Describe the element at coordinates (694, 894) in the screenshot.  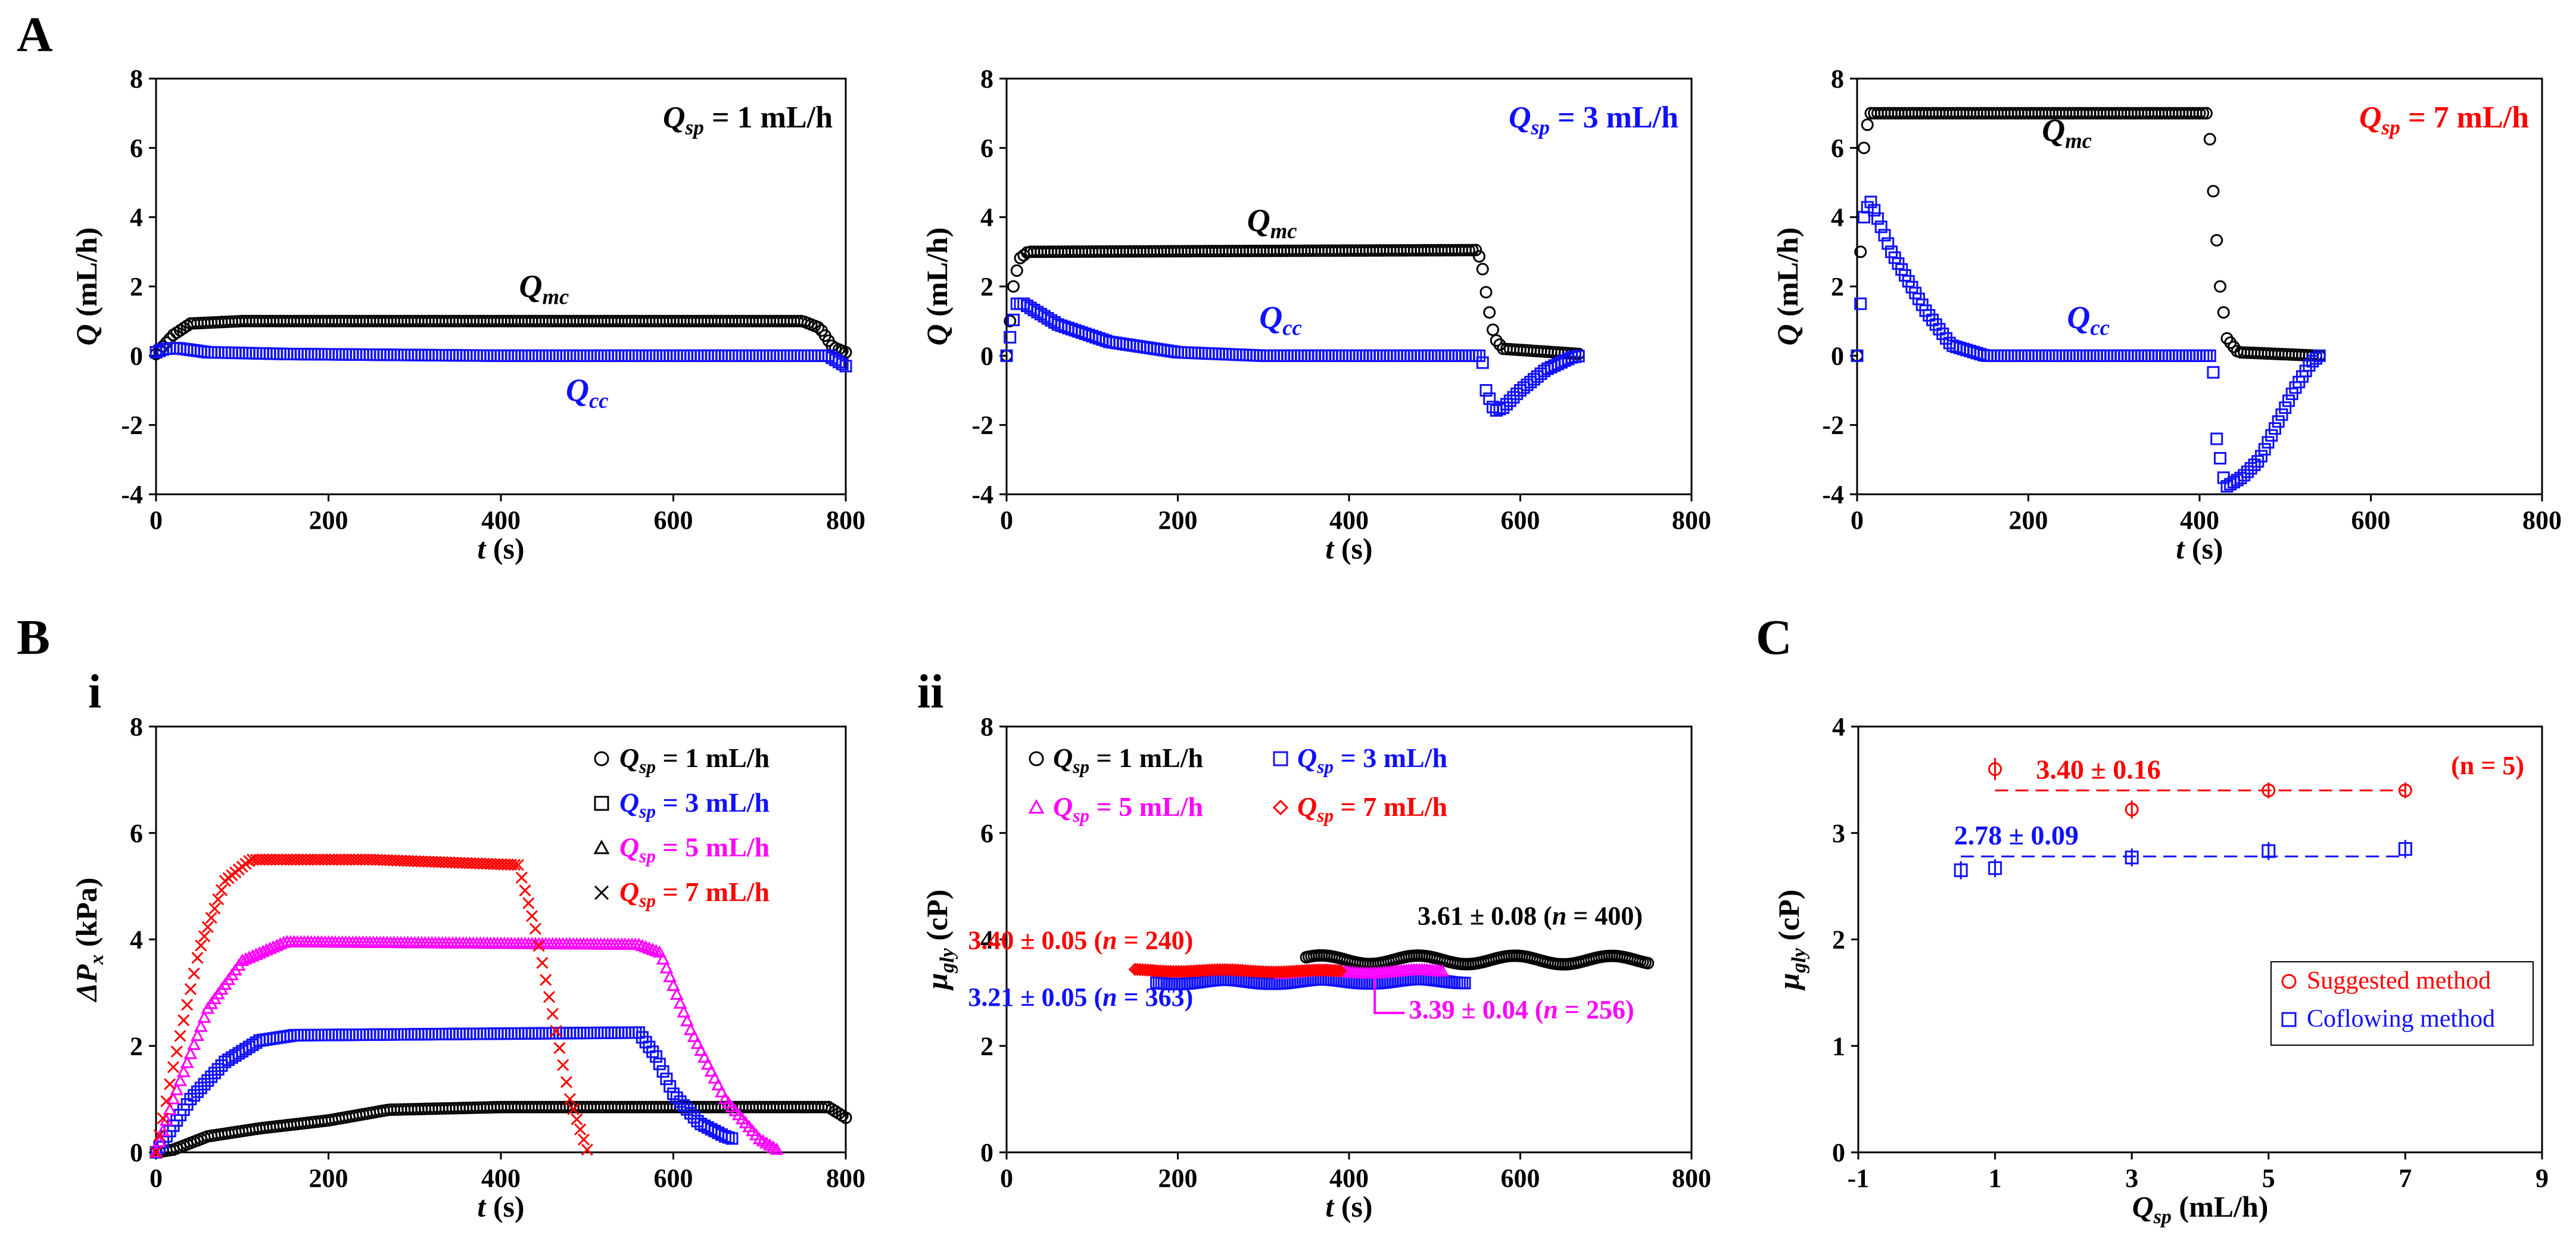
I see `legend-entry: Qsp = 7 mL/h` at that location.